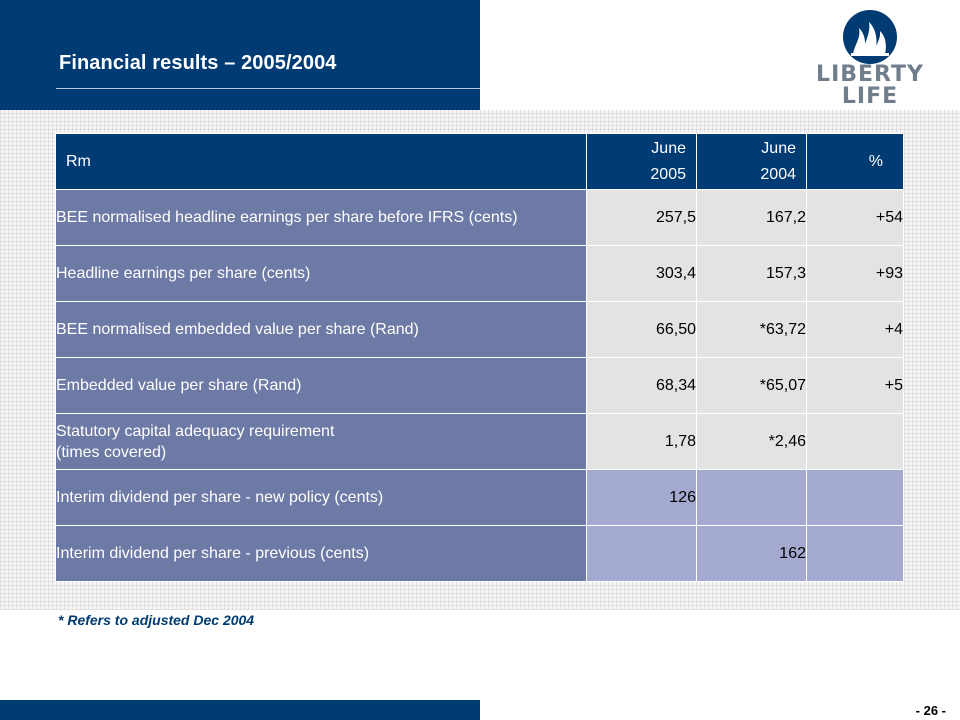 The height and width of the screenshot is (720, 960). I want to click on header-june-2004-year: 2004, so click(778, 174).